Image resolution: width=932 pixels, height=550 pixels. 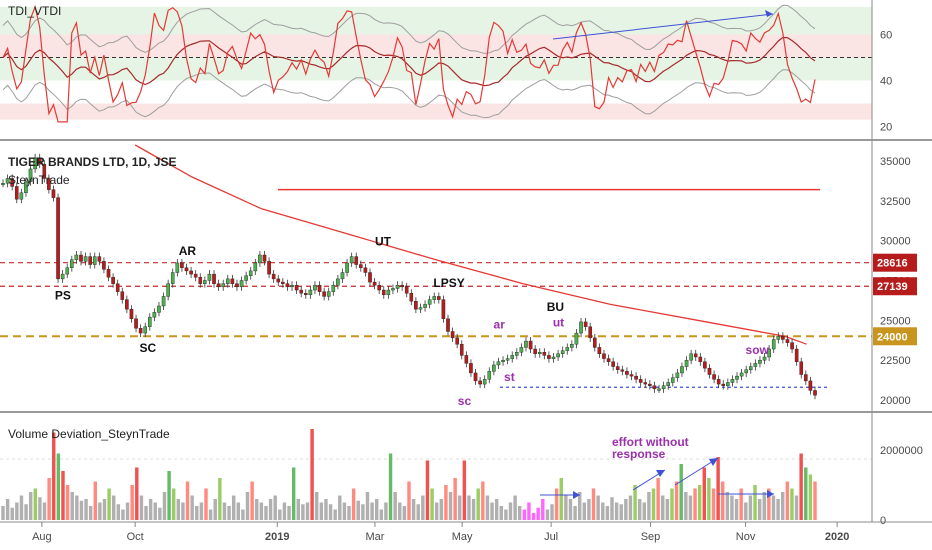 What do you see at coordinates (409, 474) in the screenshot?
I see `volume-bars` at bounding box center [409, 474].